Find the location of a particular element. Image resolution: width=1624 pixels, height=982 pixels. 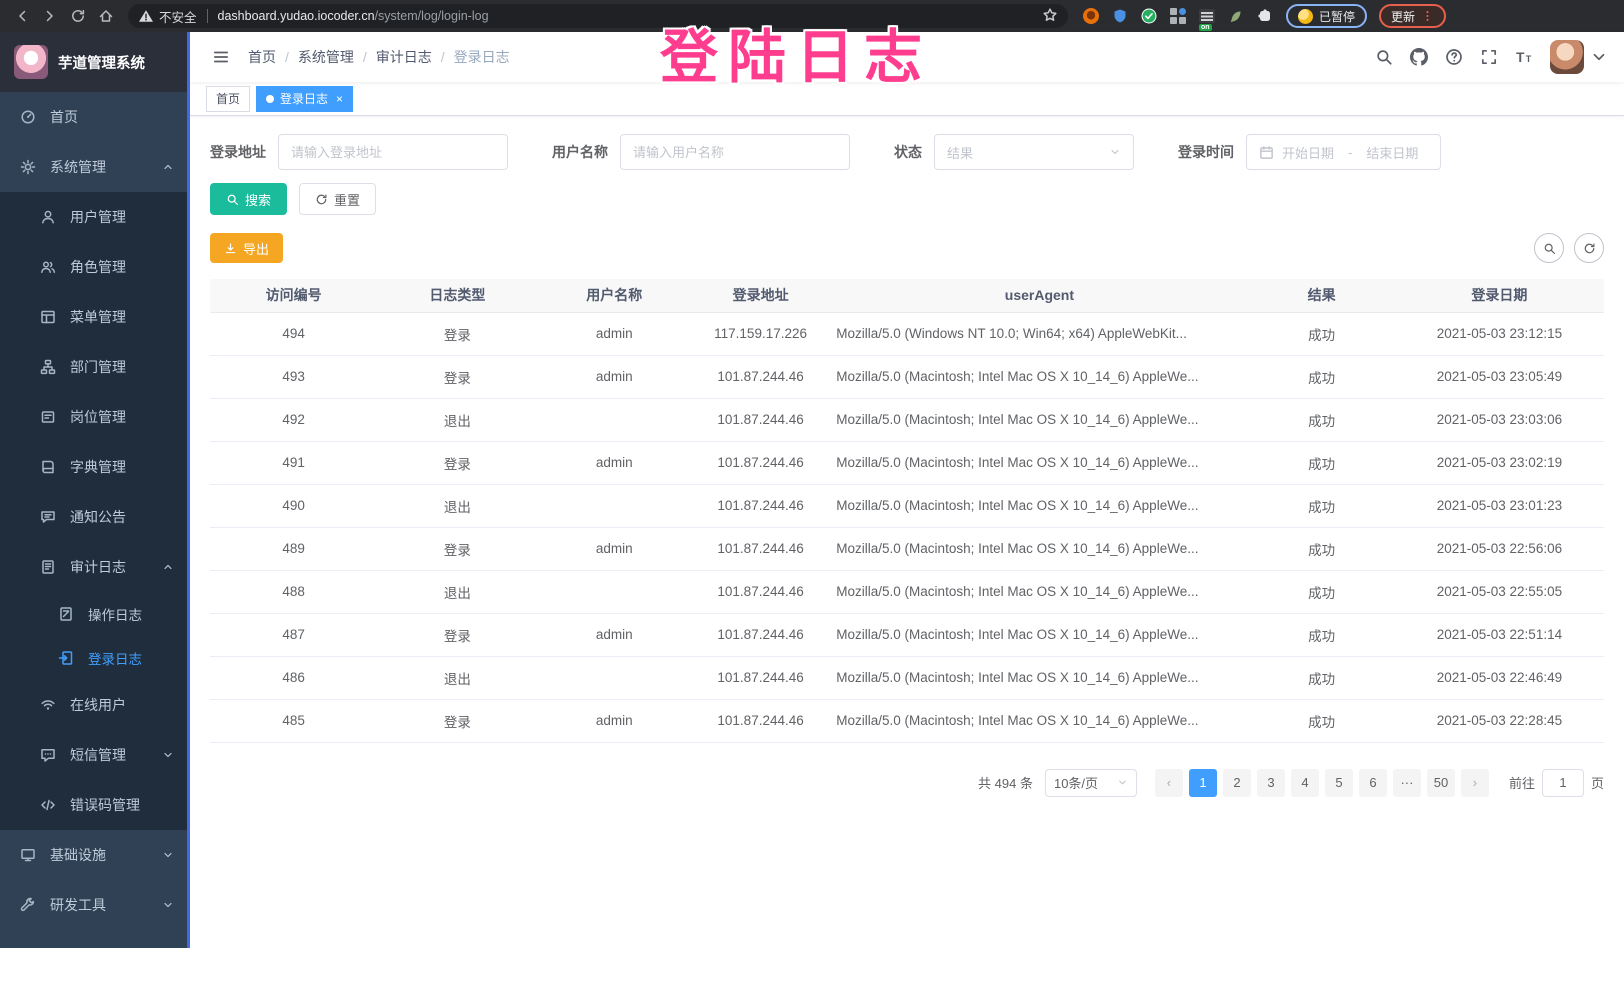

table-cell: 2021-05-03 22:55:05 is located at coordinates (1499, 592).